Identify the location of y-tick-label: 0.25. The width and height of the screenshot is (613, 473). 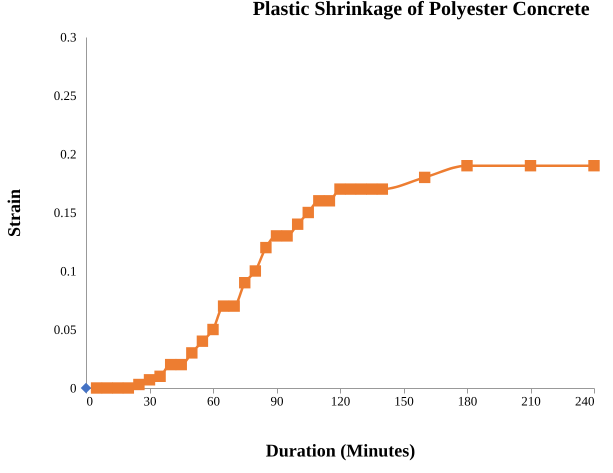
(65, 95).